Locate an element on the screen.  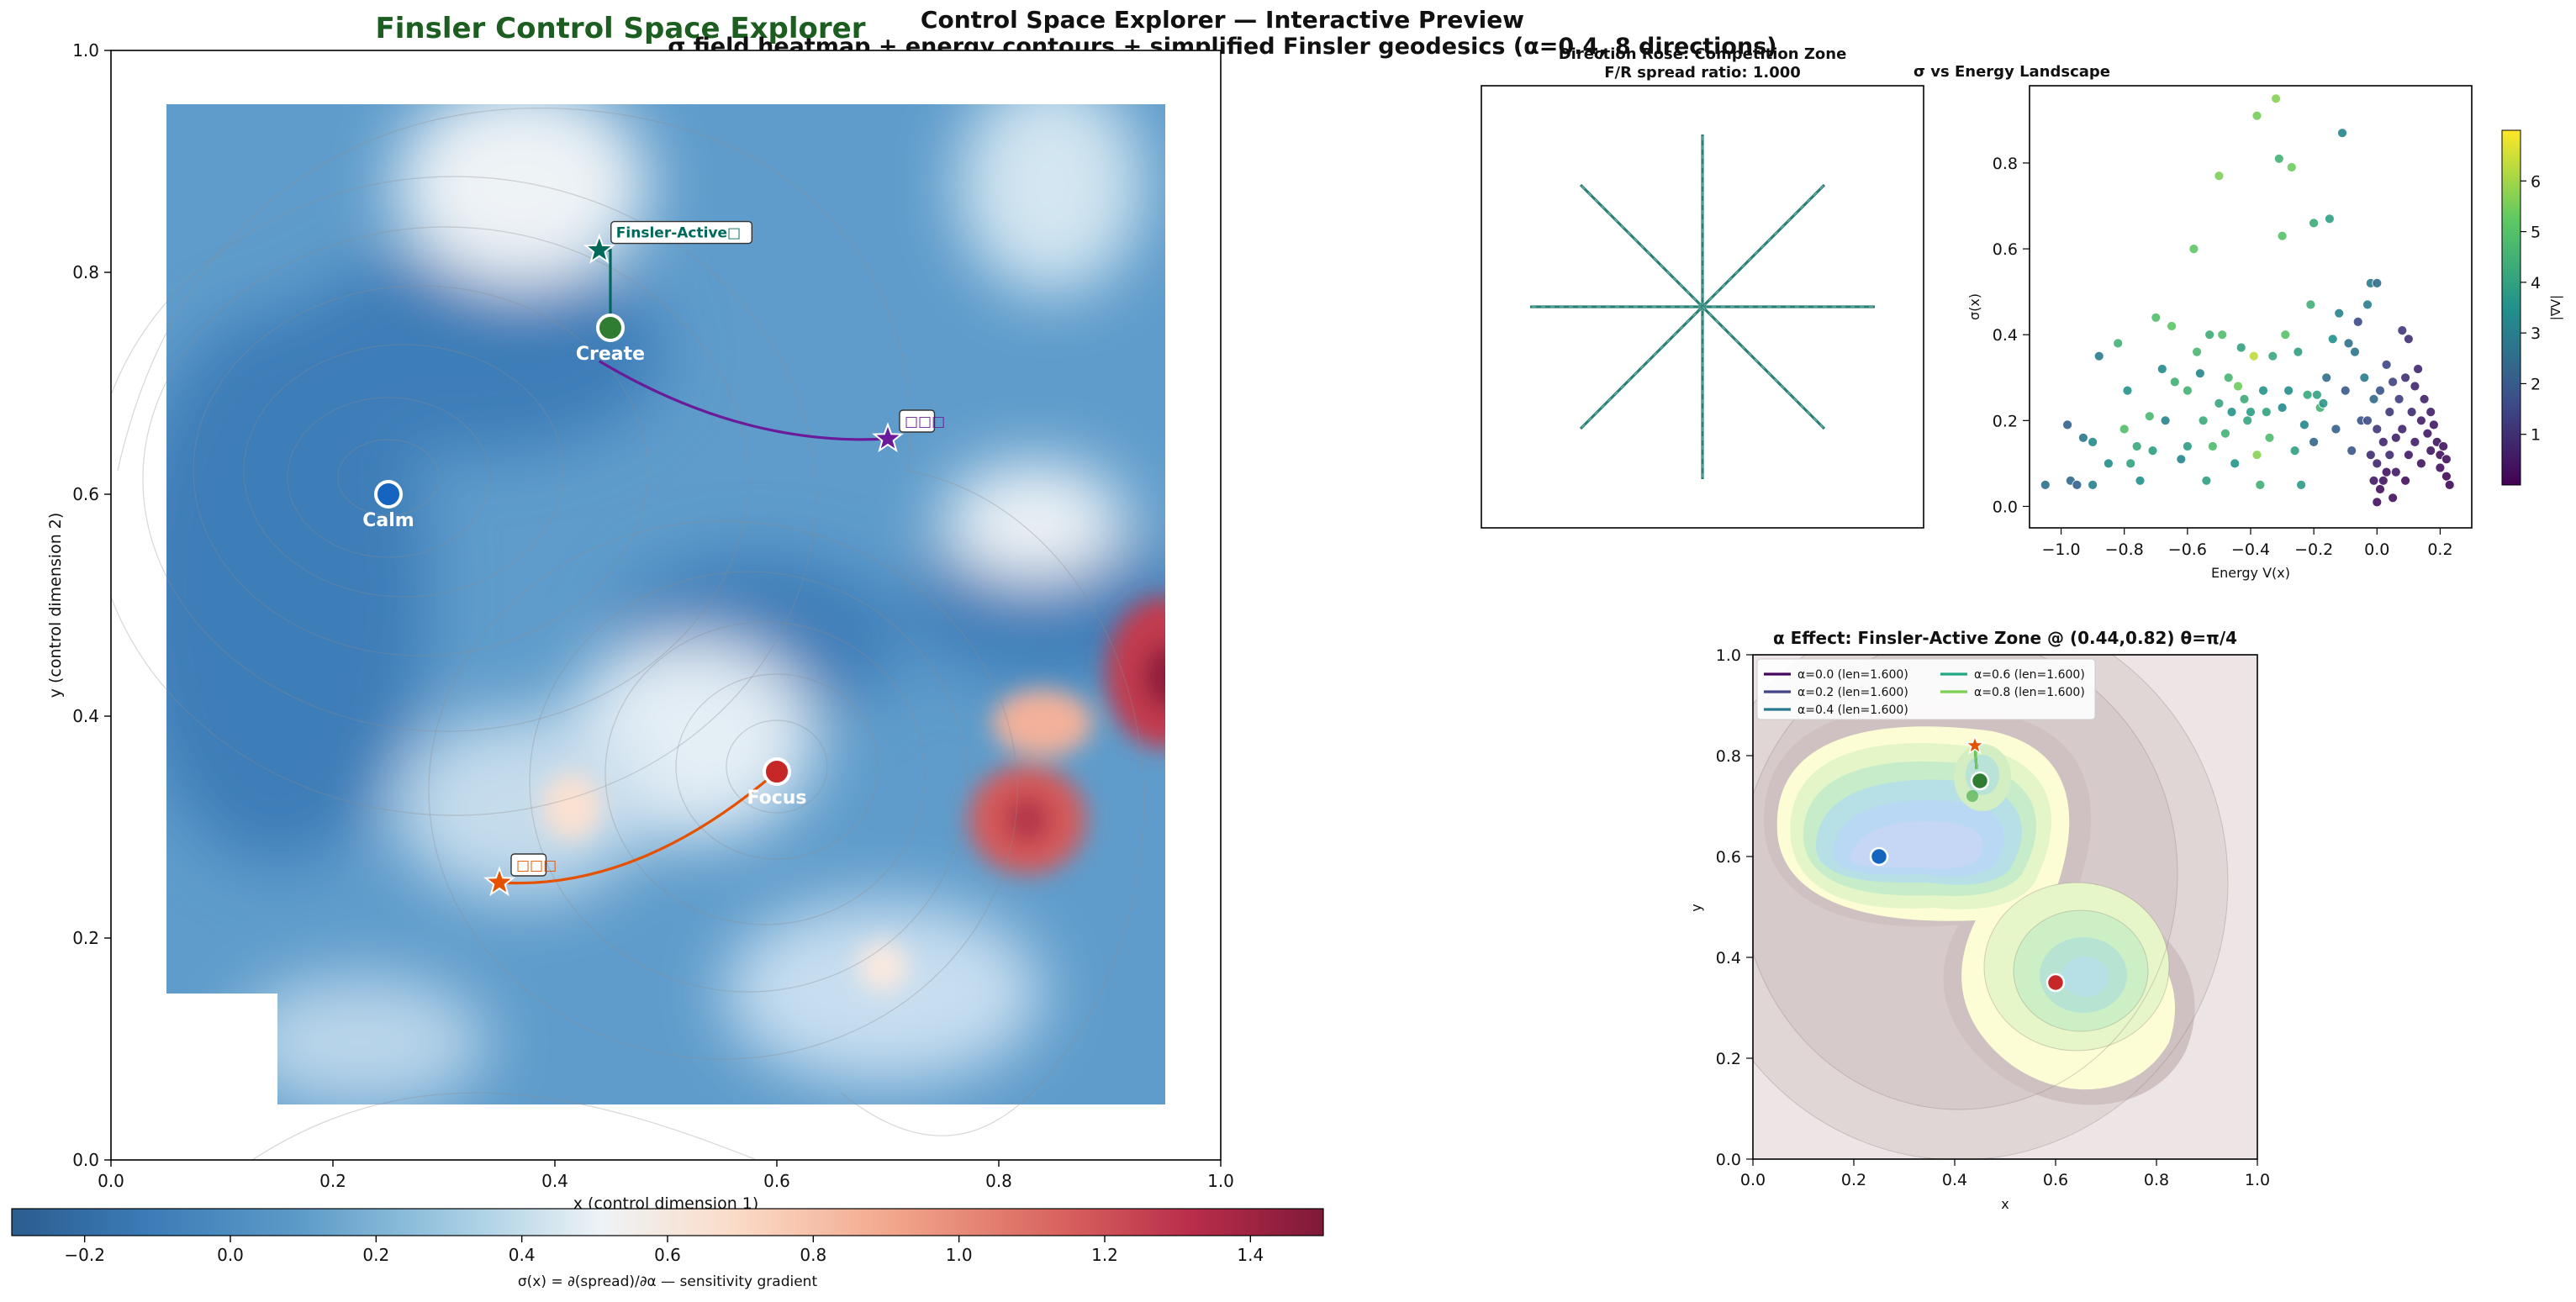
legend-box is located at coordinates (1926, 689).